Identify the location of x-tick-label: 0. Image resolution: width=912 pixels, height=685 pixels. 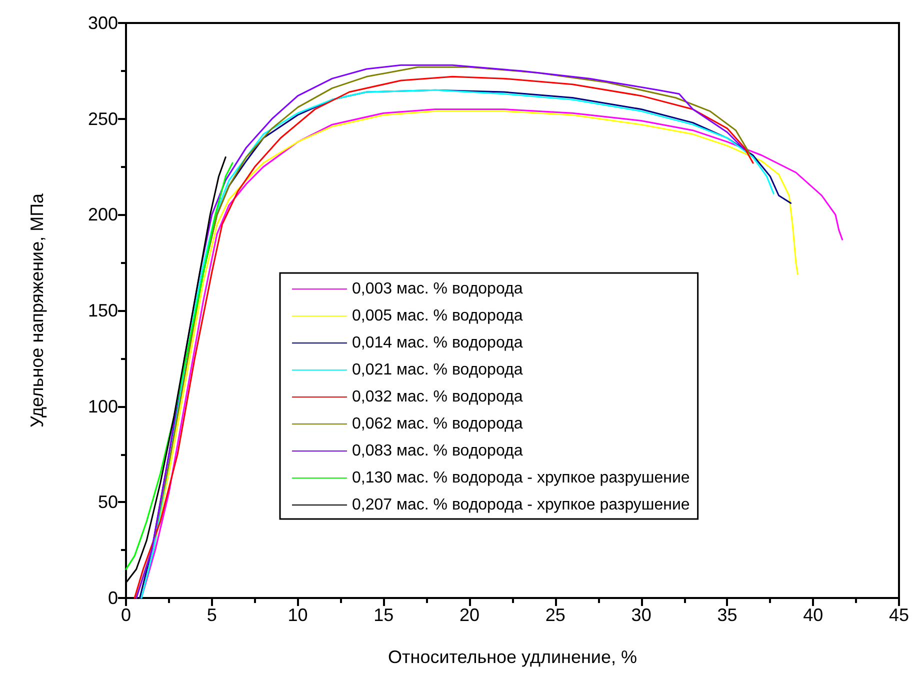
(126, 615).